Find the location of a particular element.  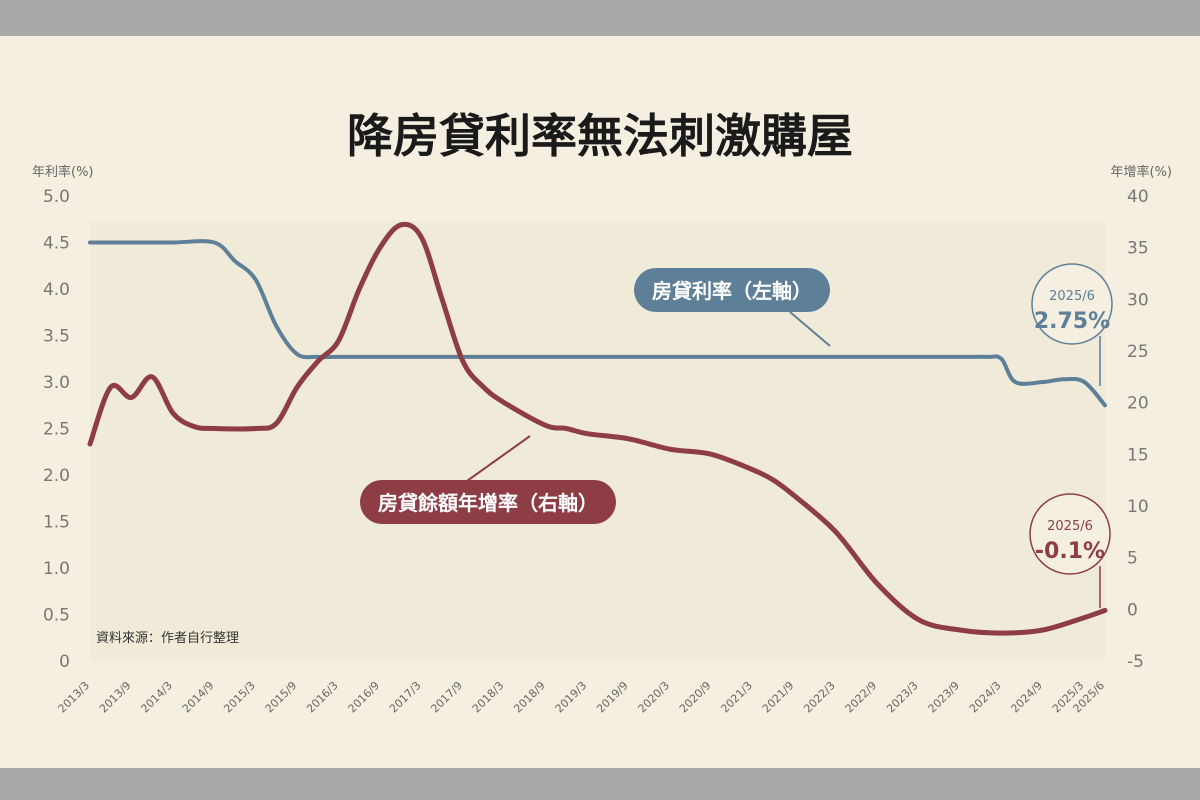

rate-series-label-text: 房貸利率（左軸） is located at coordinates (732, 291).